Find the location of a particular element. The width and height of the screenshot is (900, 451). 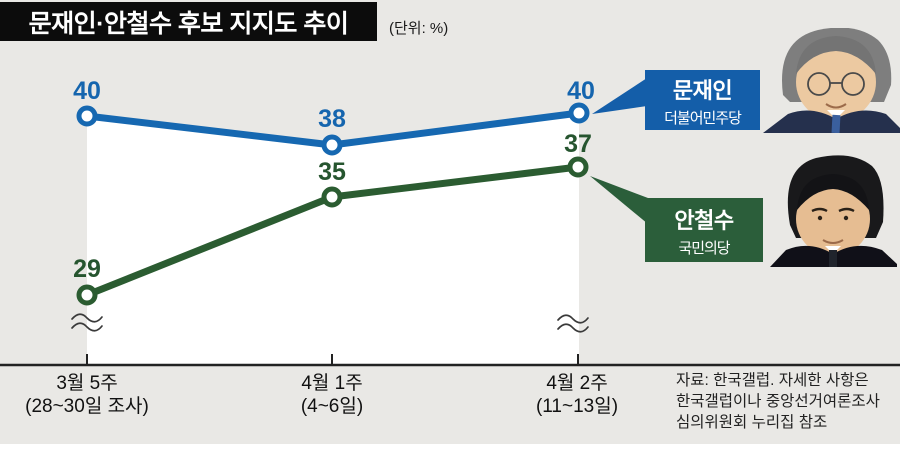

legend-ahn-name: 안철수 is located at coordinates (704, 220).